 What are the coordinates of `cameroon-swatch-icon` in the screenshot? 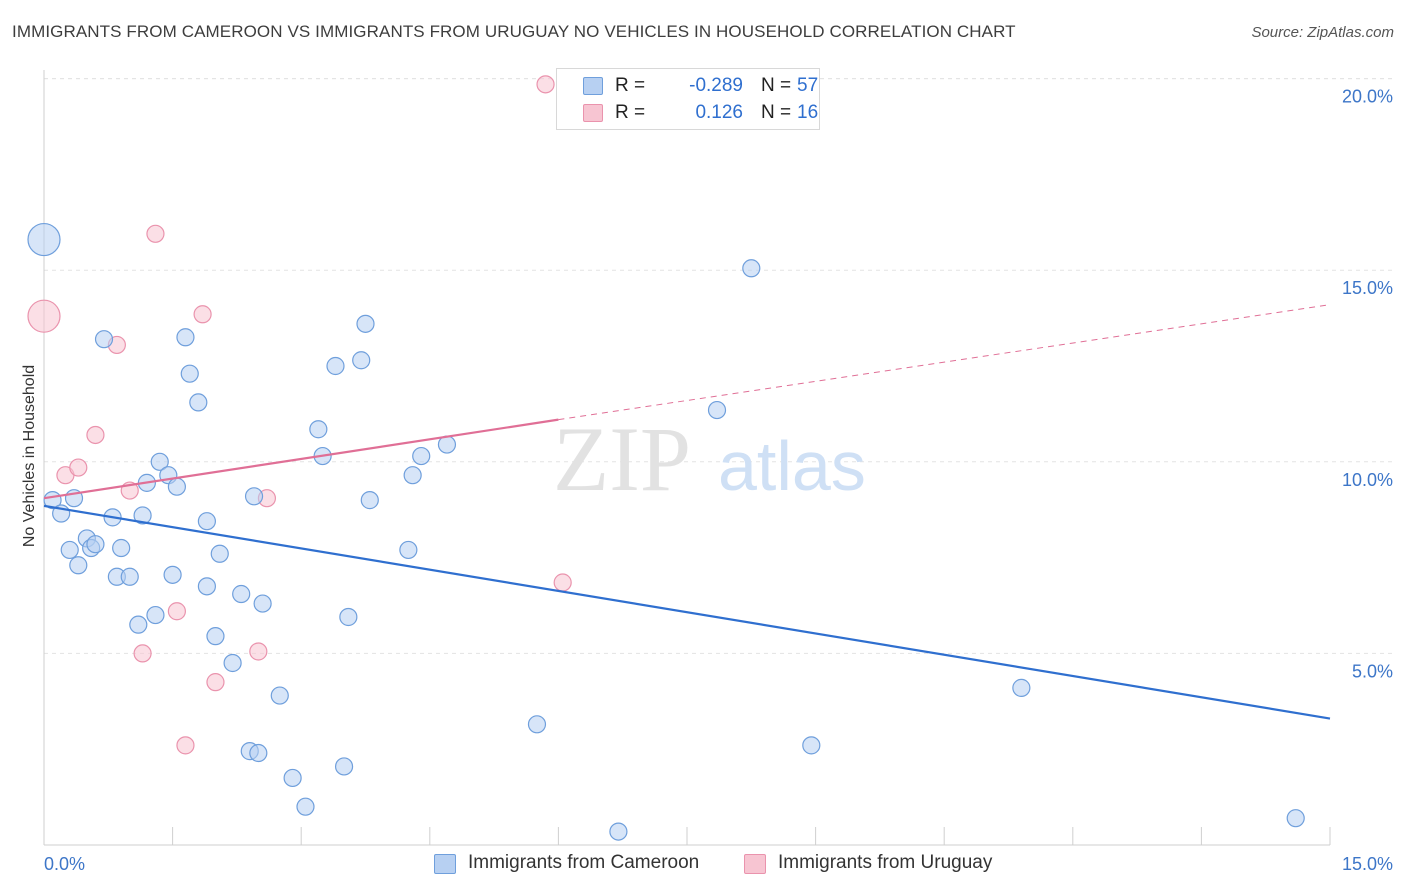 It's located at (593, 86).